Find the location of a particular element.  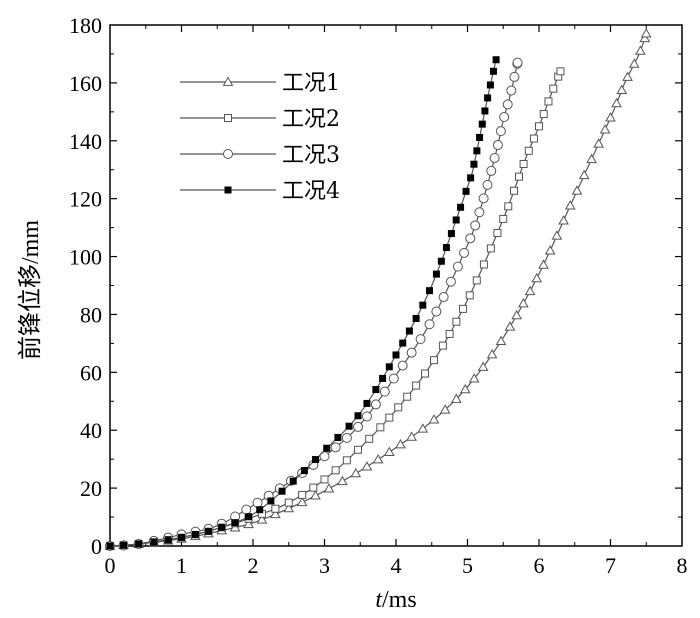

y-tick-label: 20 is located at coordinates (91, 488).